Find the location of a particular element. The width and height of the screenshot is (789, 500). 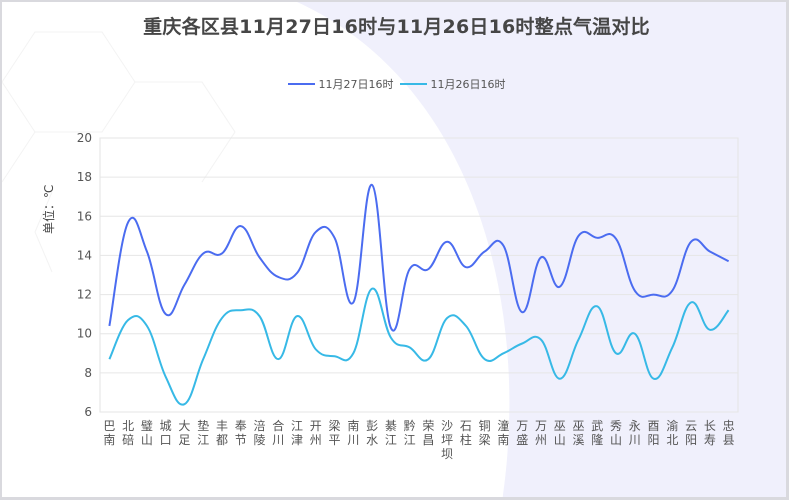

x-tick-label: 巴南 is located at coordinates (109, 433).